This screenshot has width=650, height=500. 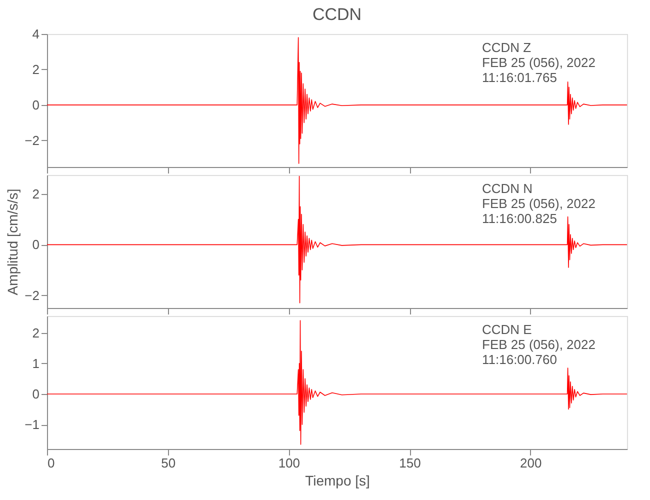 I want to click on x-tick-label: 100, so click(x=289, y=463).